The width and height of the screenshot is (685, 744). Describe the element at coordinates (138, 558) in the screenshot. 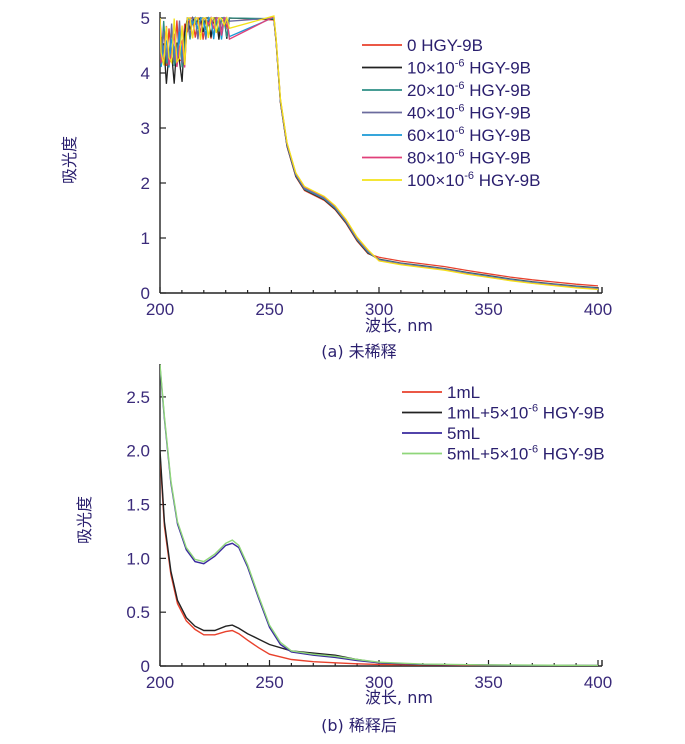

I see `y-tick-label: 1.0` at that location.